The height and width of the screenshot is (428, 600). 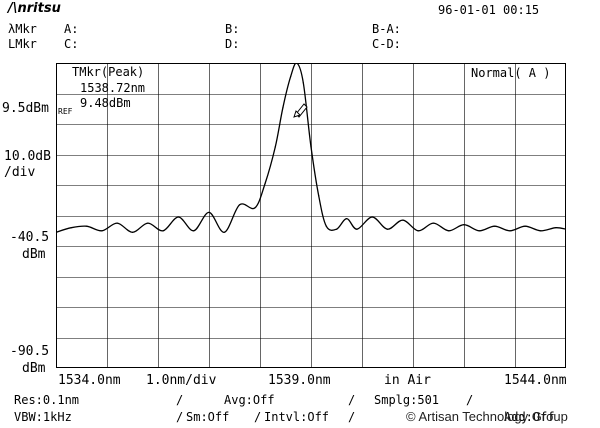 I want to click on x-start-label: 1534.0nm, so click(x=89, y=380).